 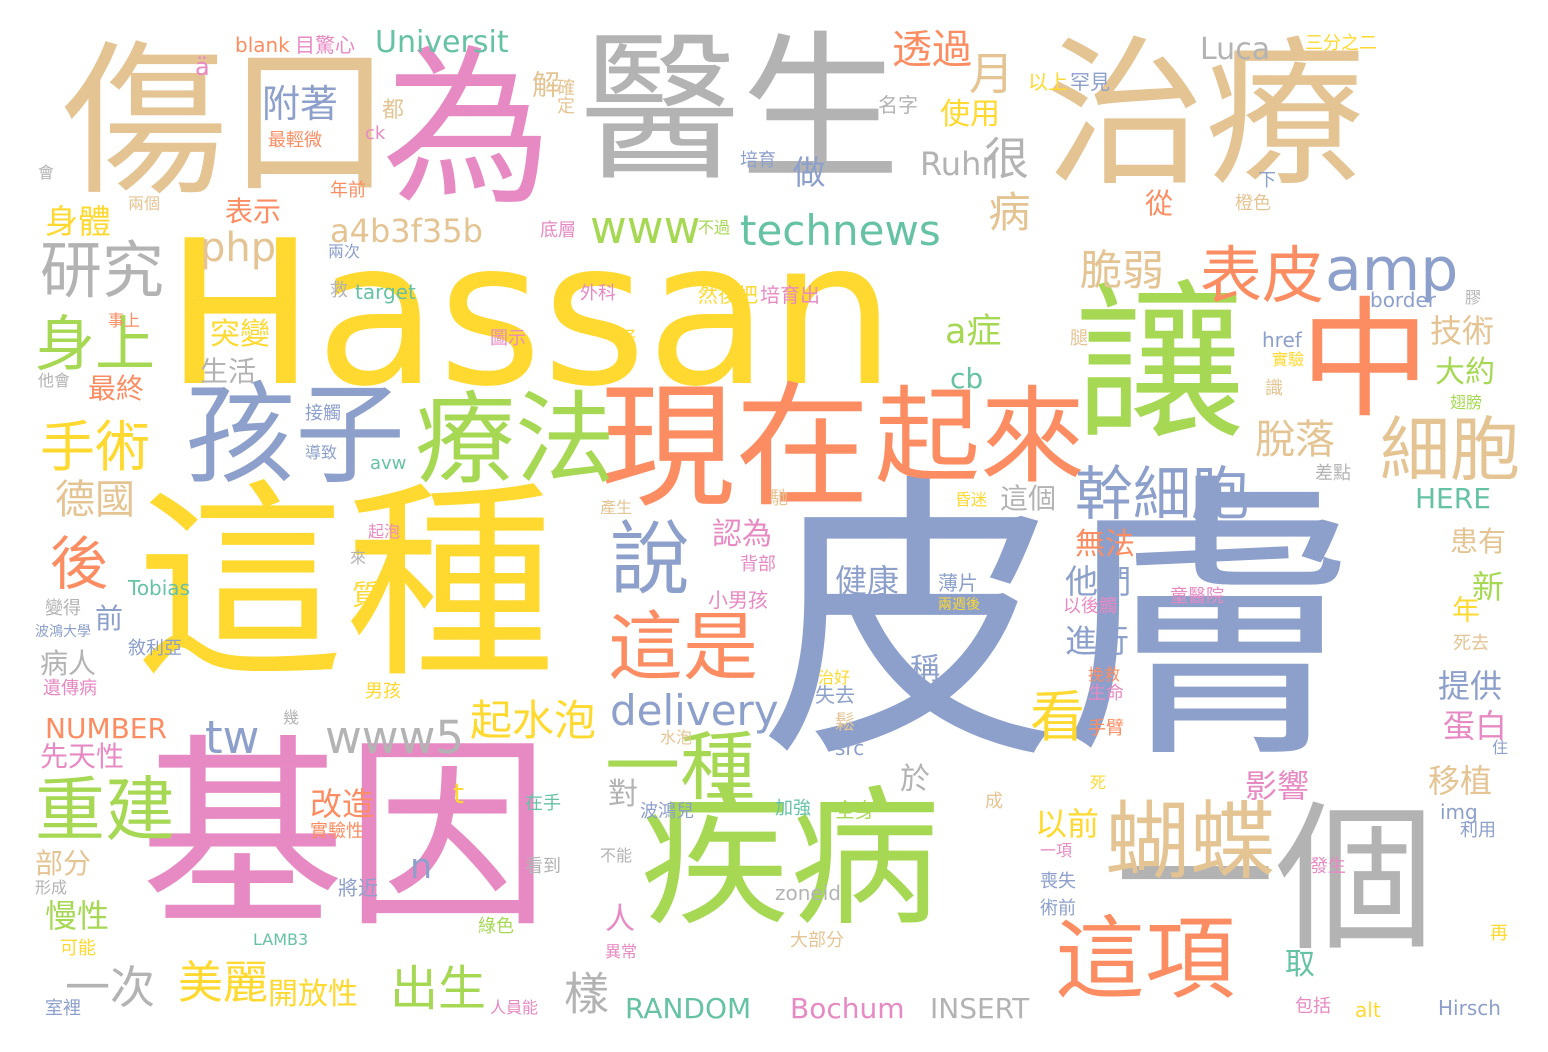 What do you see at coordinates (348, 191) in the screenshot?
I see `cloud-word: 年前` at bounding box center [348, 191].